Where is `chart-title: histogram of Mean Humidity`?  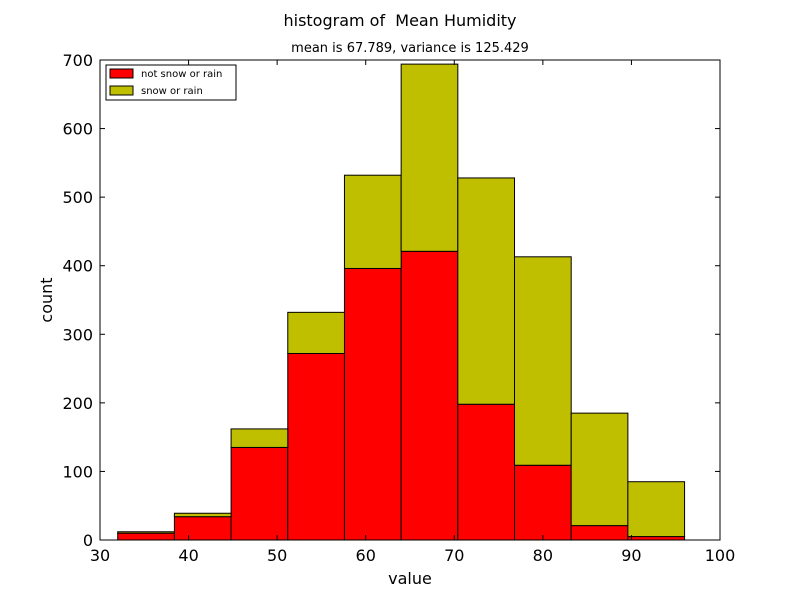
chart-title: histogram of Mean Humidity is located at coordinates (399, 20).